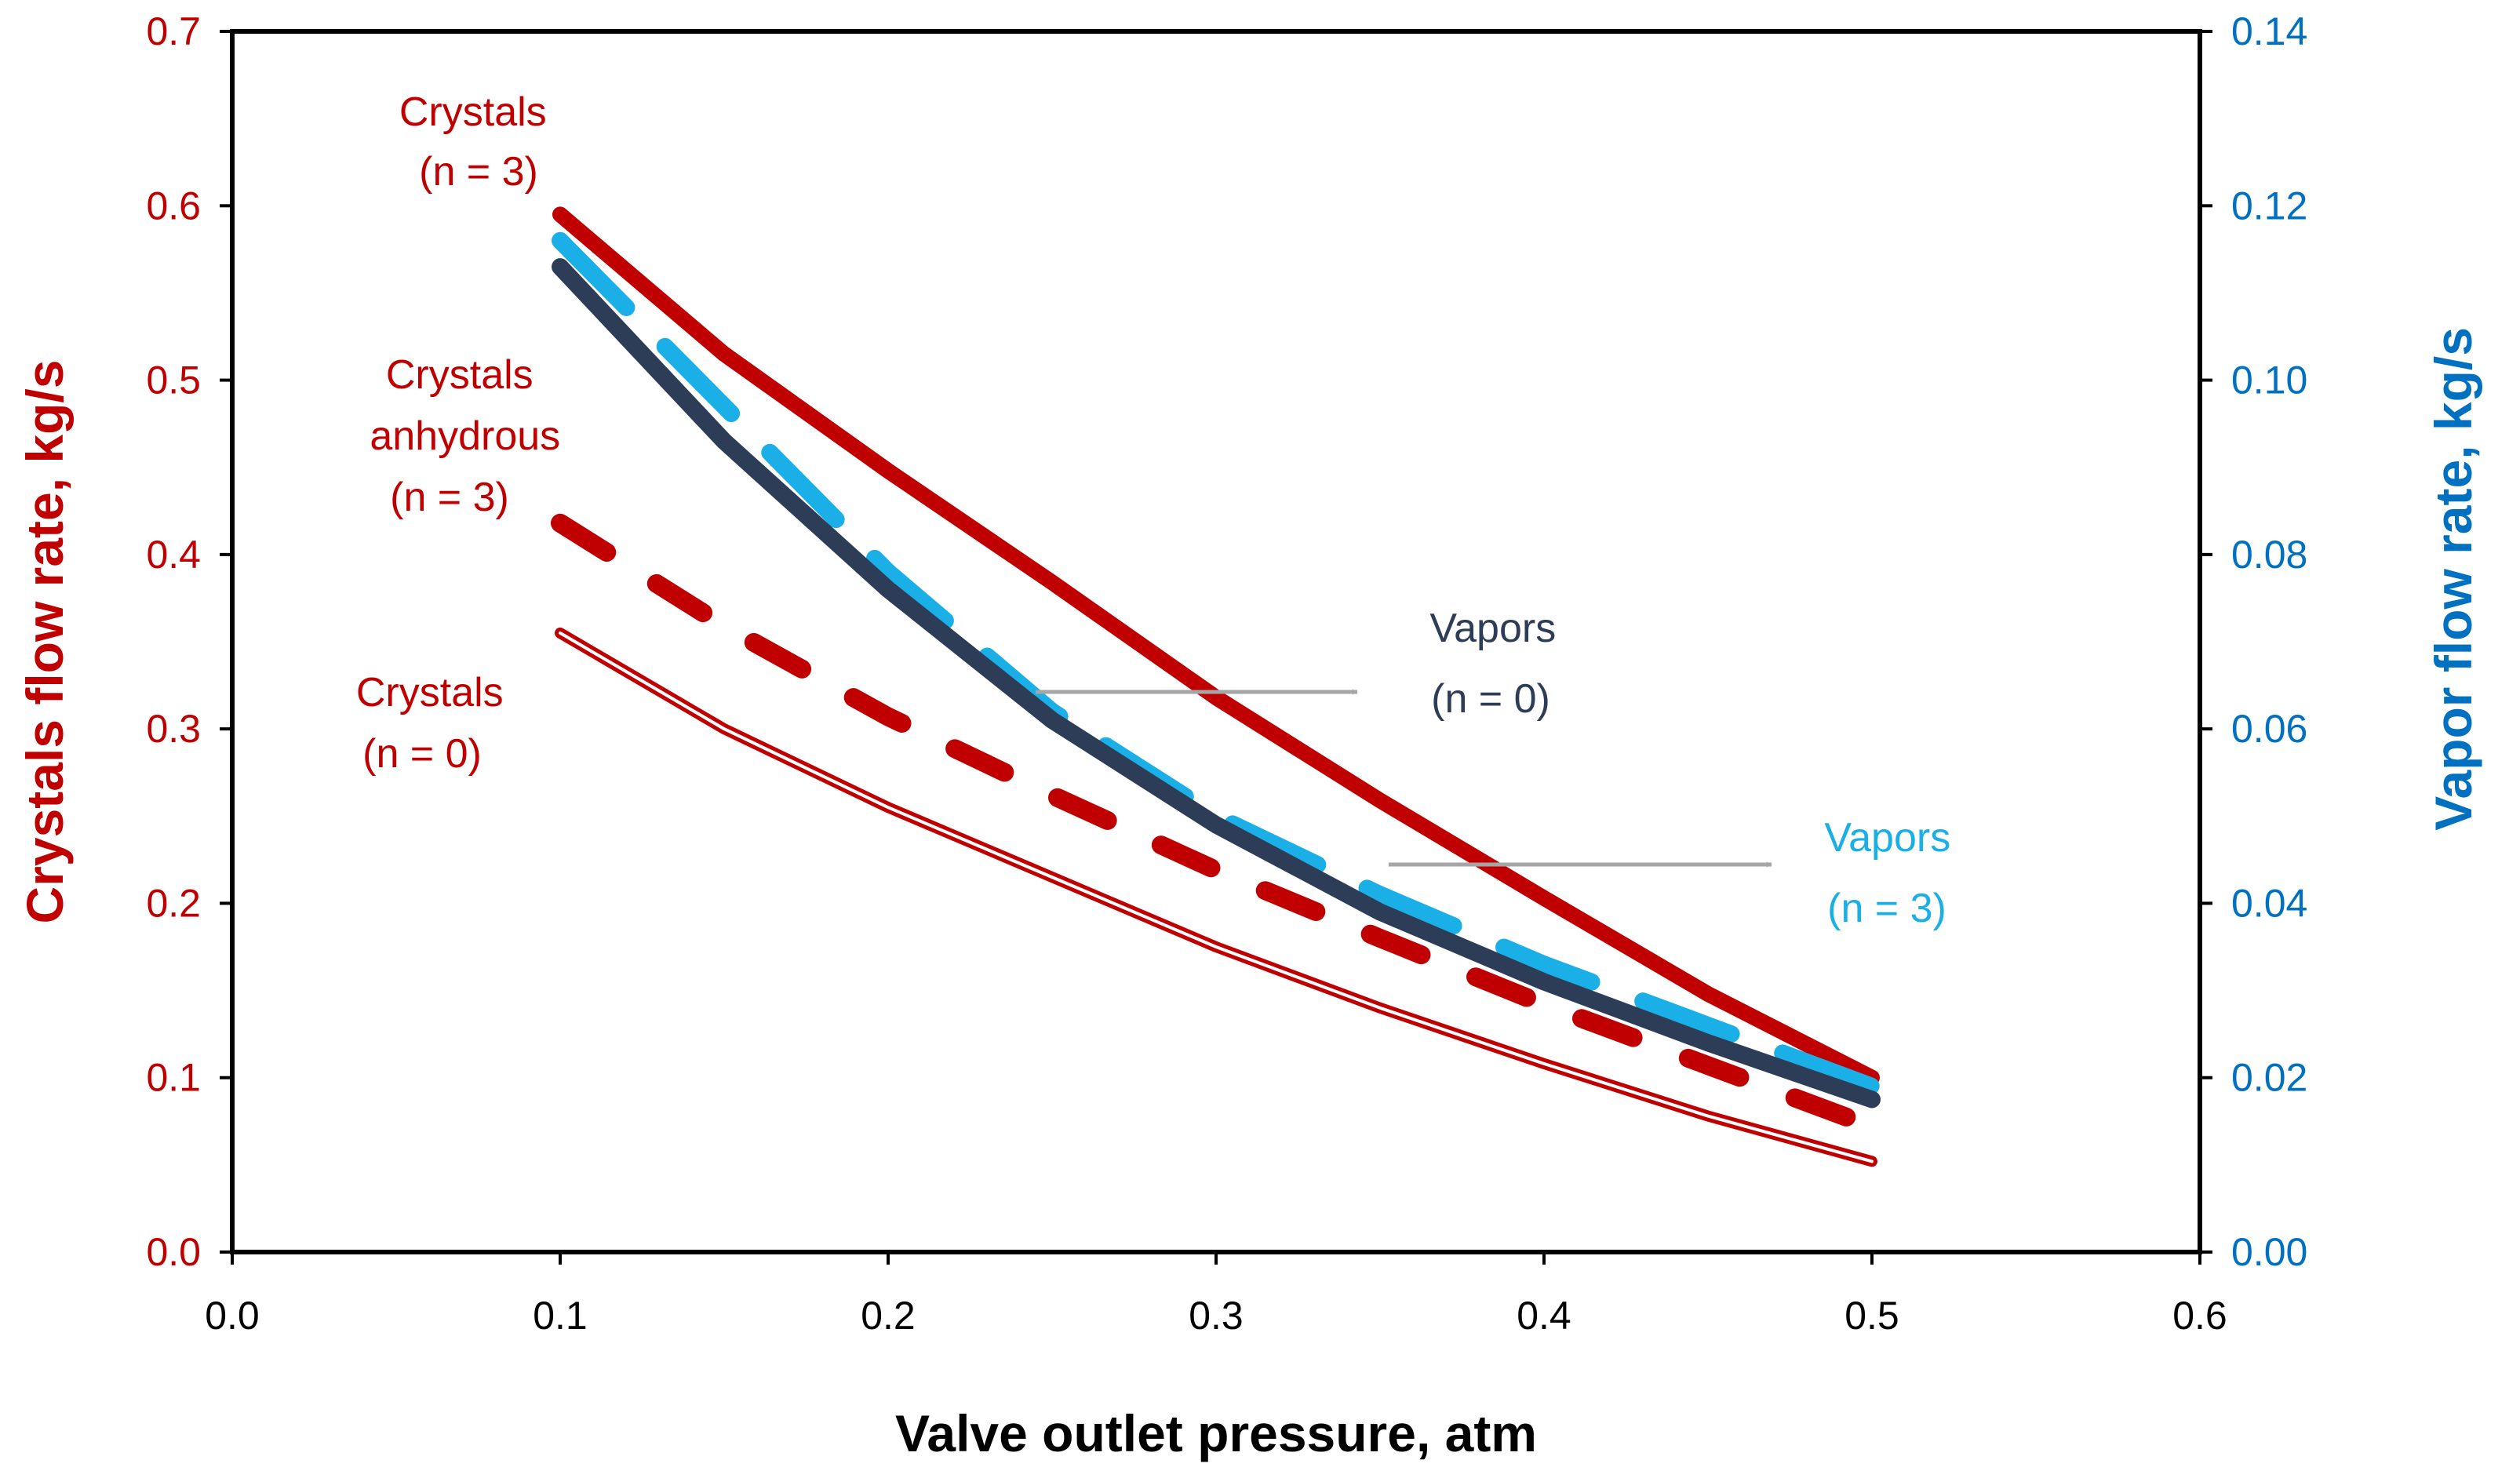  I want to click on y2-tick-label: 0.00, so click(2269, 1252).